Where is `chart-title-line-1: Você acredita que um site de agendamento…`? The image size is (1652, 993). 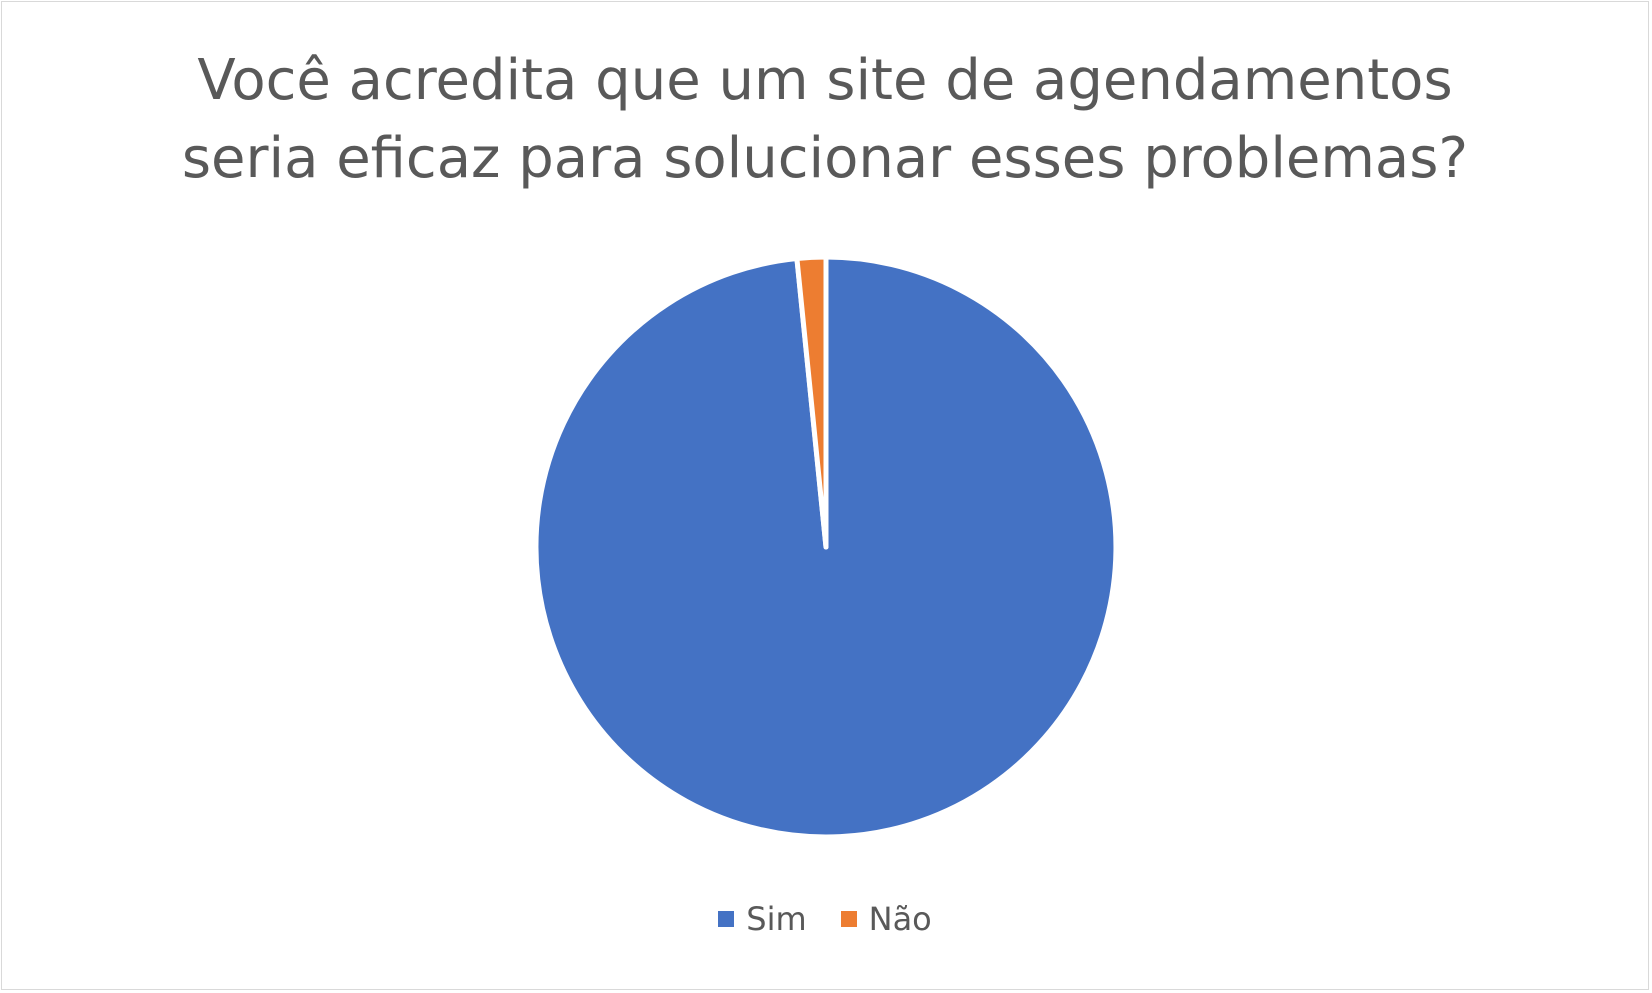 chart-title-line-1: Você acredita que um site de agendamento… is located at coordinates (825, 80).